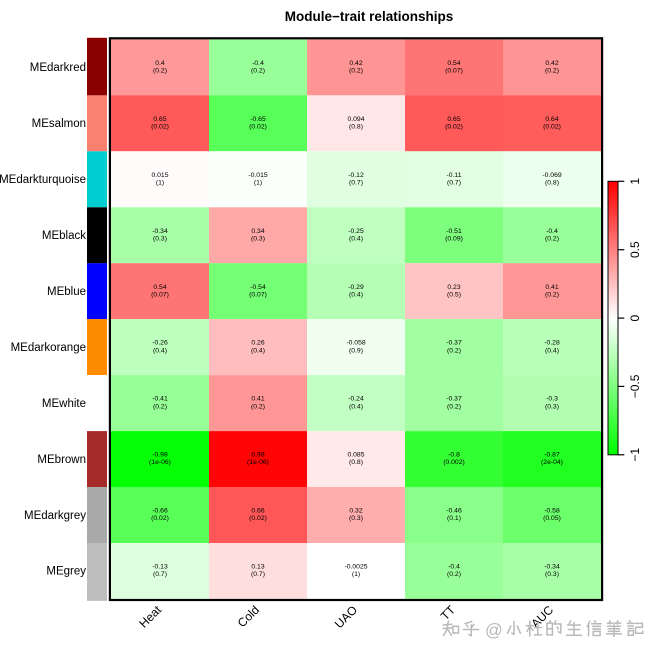 The height and width of the screenshot is (662, 664). Describe the element at coordinates (454, 399) in the screenshot. I see `svg-text: -0.37` at that location.